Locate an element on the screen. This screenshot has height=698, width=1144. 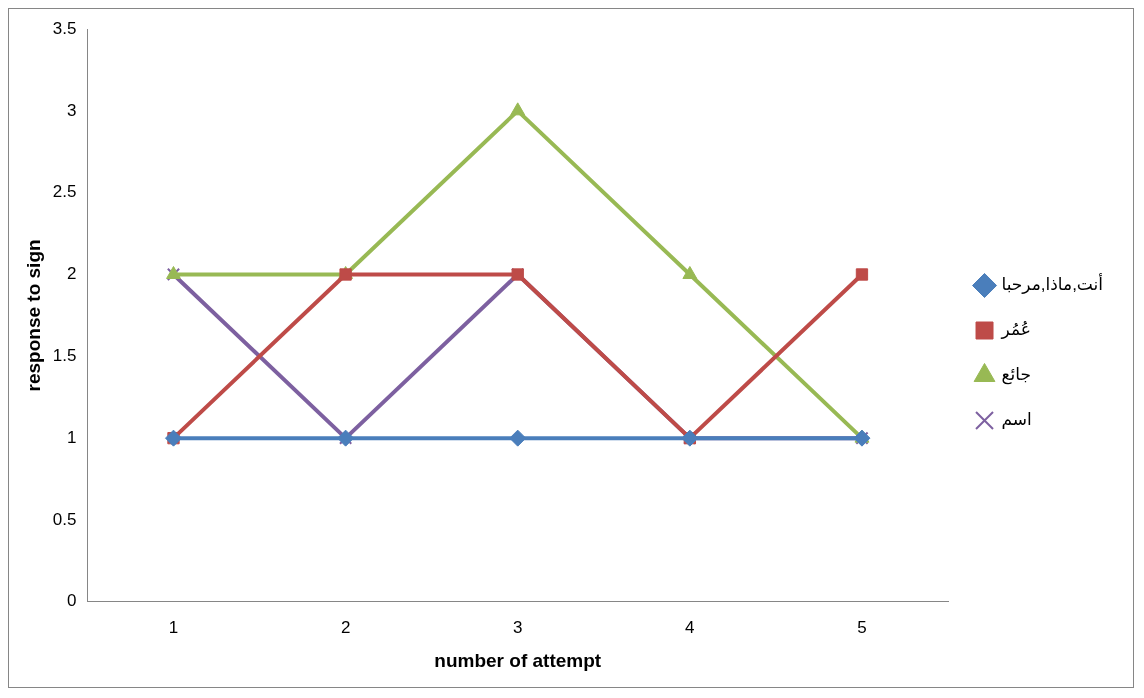
y-tick-label: 3 is located at coordinates (71, 110).